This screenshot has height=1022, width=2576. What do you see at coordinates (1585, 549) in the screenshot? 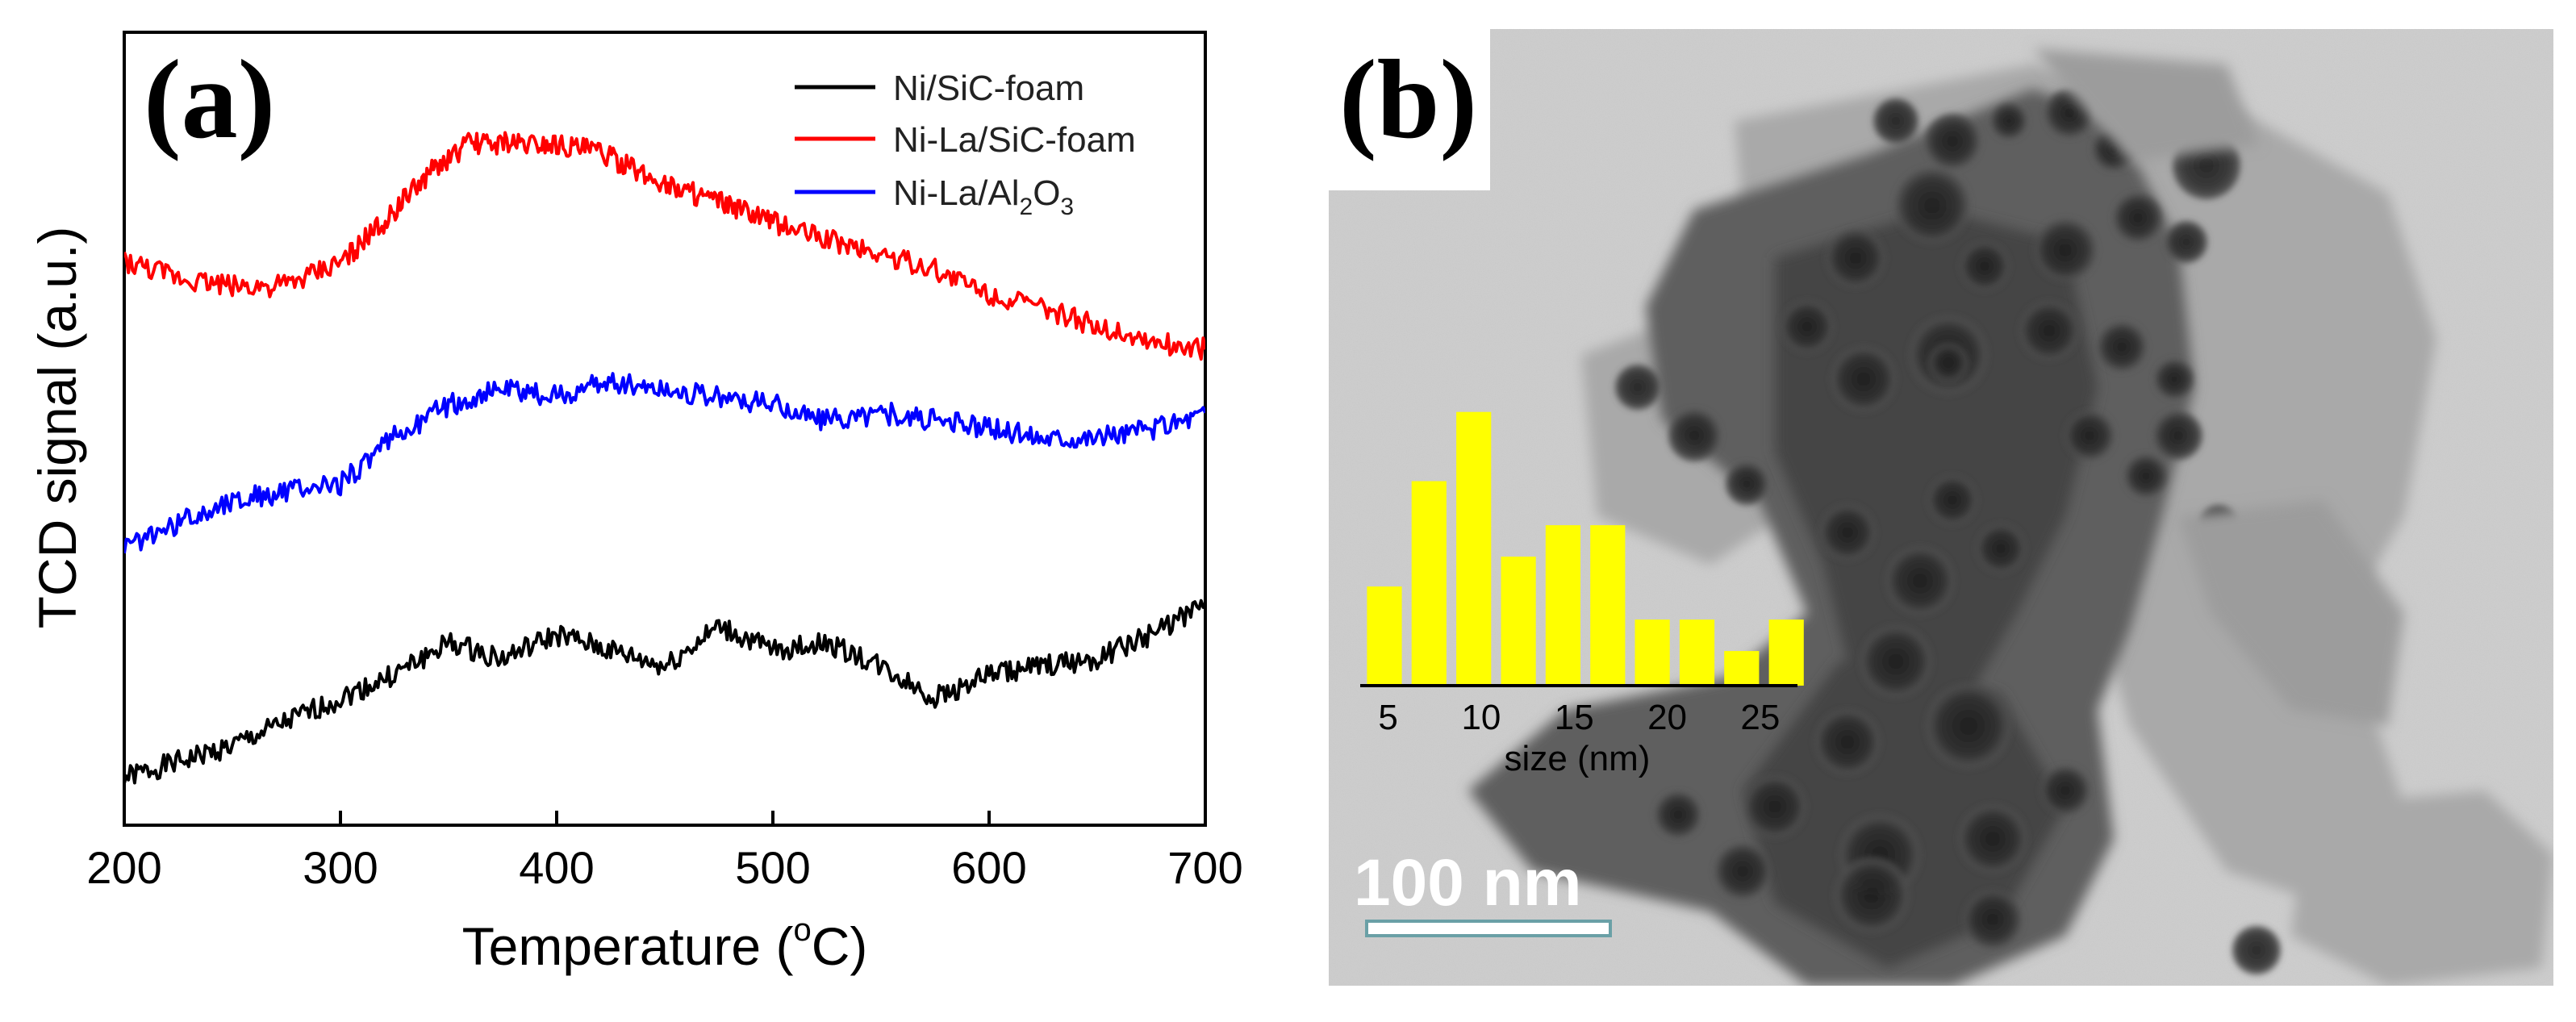
I see `inset-bars` at bounding box center [1585, 549].